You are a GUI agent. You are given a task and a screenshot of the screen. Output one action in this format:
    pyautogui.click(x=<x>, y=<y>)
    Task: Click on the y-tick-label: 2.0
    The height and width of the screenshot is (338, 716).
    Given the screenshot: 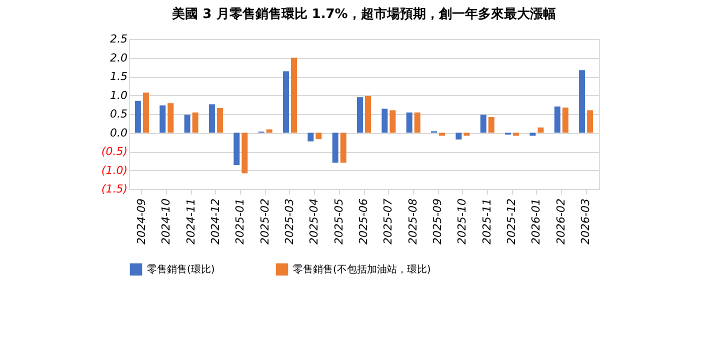 What is the action you would take?
    pyautogui.click(x=119, y=57)
    